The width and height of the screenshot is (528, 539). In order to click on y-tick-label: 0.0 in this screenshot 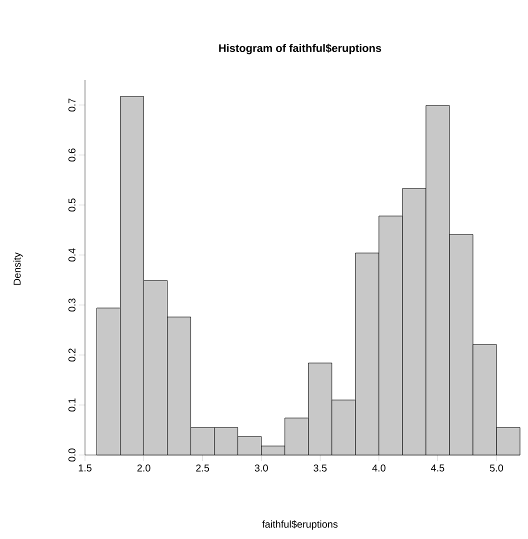, I will do `click(72, 455)`.